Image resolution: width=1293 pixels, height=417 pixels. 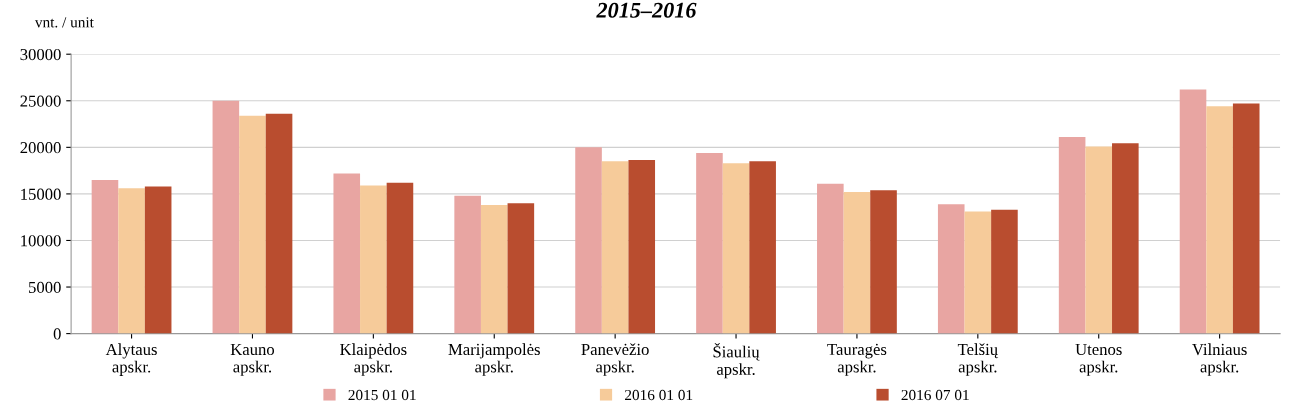 I want to click on y-tick-label: 10000, so click(x=41, y=241).